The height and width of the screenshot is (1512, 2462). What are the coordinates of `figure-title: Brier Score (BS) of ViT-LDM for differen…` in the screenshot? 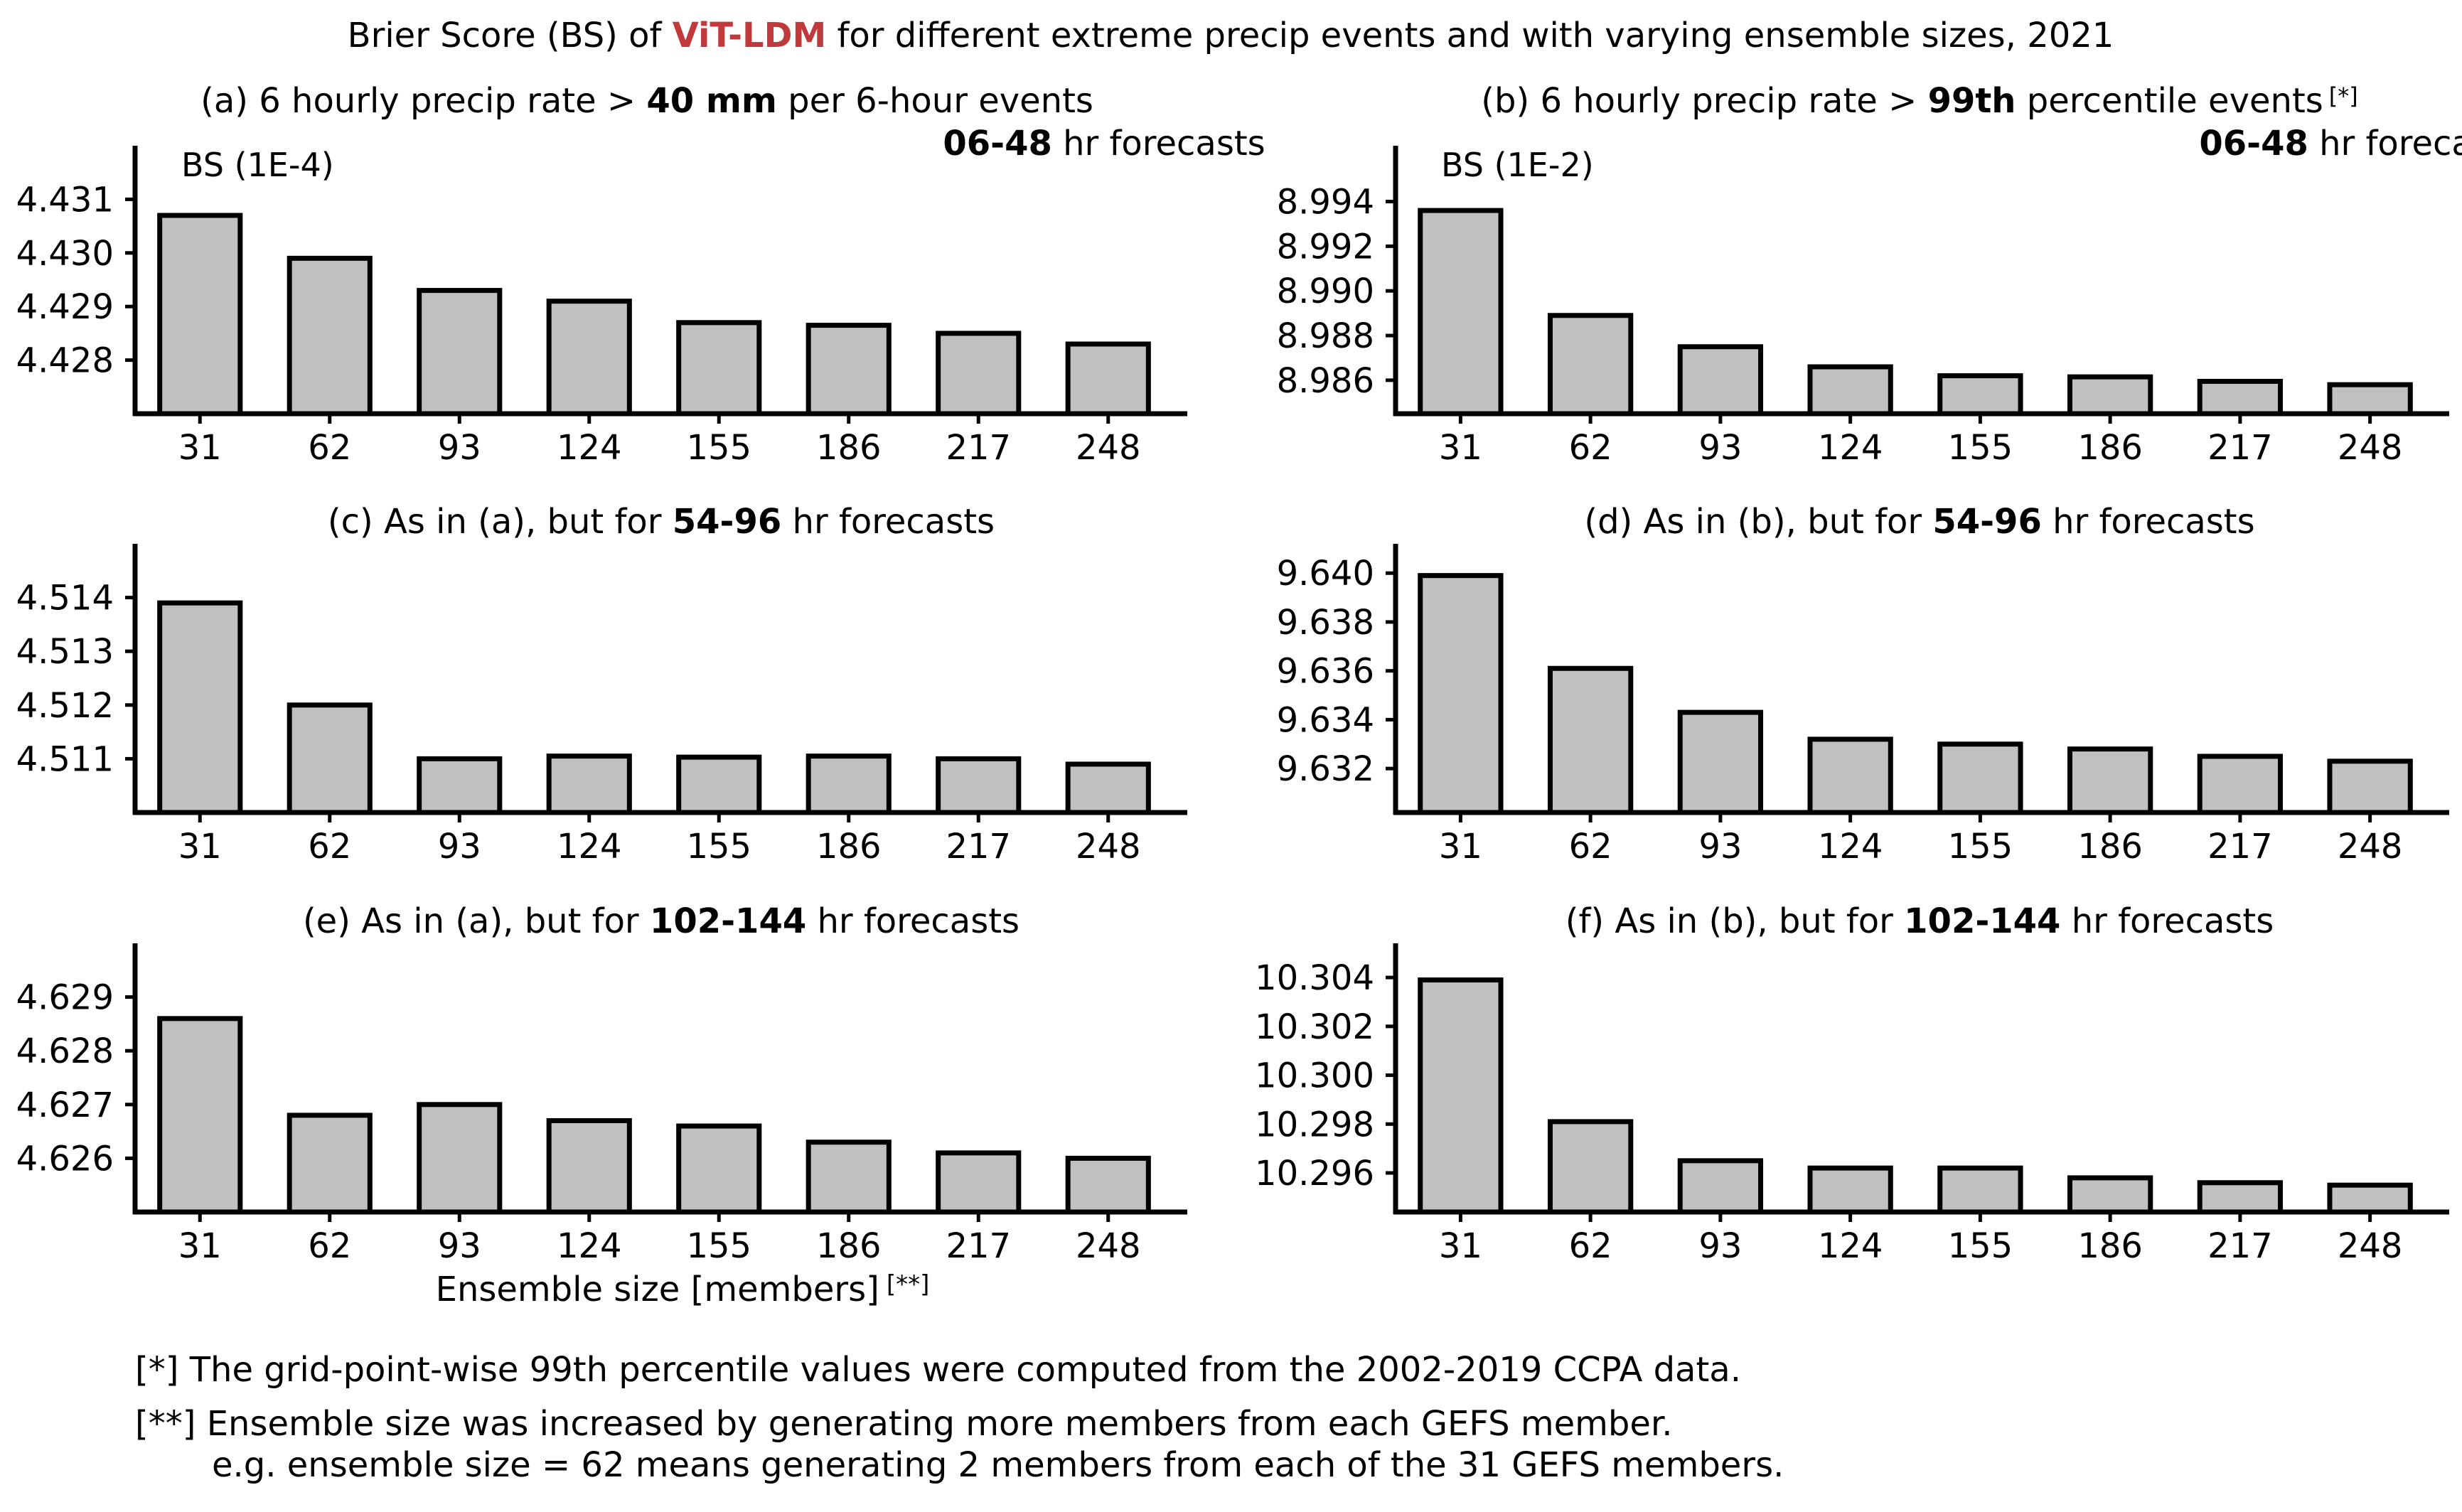 It's located at (1231, 36).